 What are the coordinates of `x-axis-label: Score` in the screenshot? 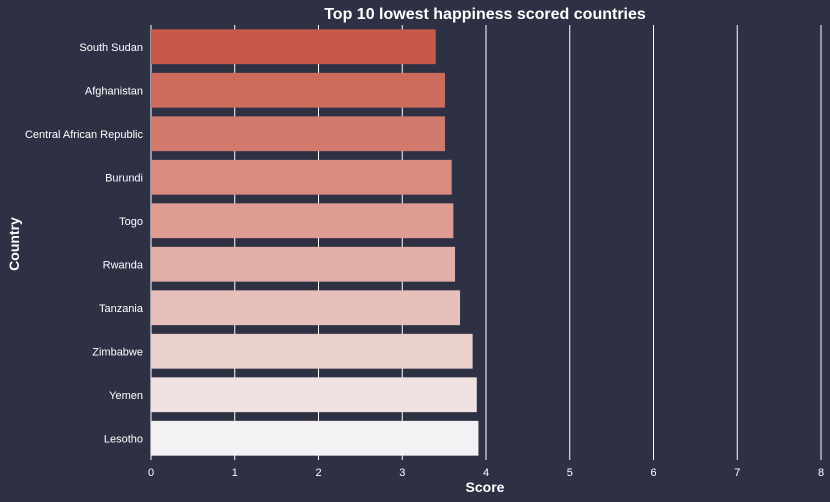 It's located at (485, 487).